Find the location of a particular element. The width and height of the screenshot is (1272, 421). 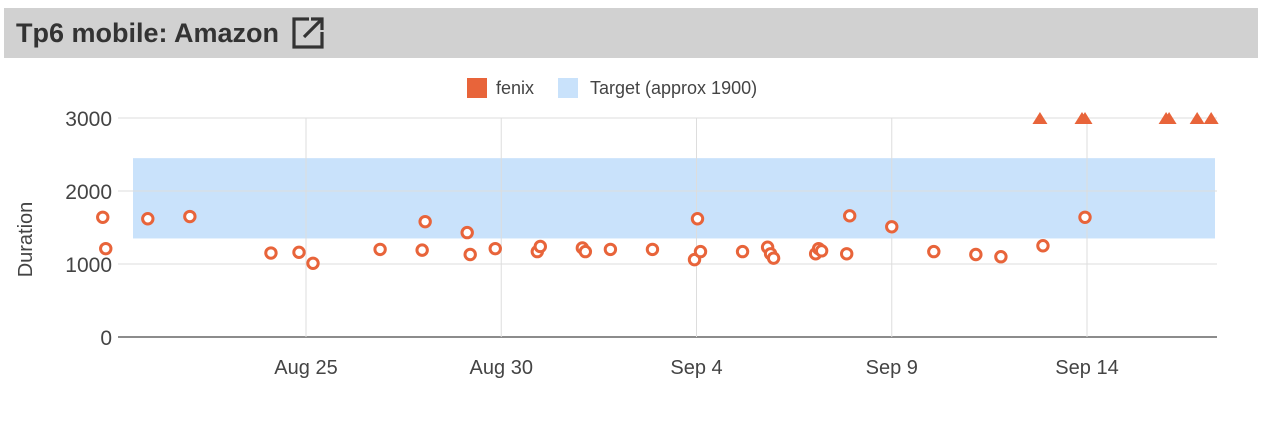

y-axis-label: Duration is located at coordinates (26, 240).